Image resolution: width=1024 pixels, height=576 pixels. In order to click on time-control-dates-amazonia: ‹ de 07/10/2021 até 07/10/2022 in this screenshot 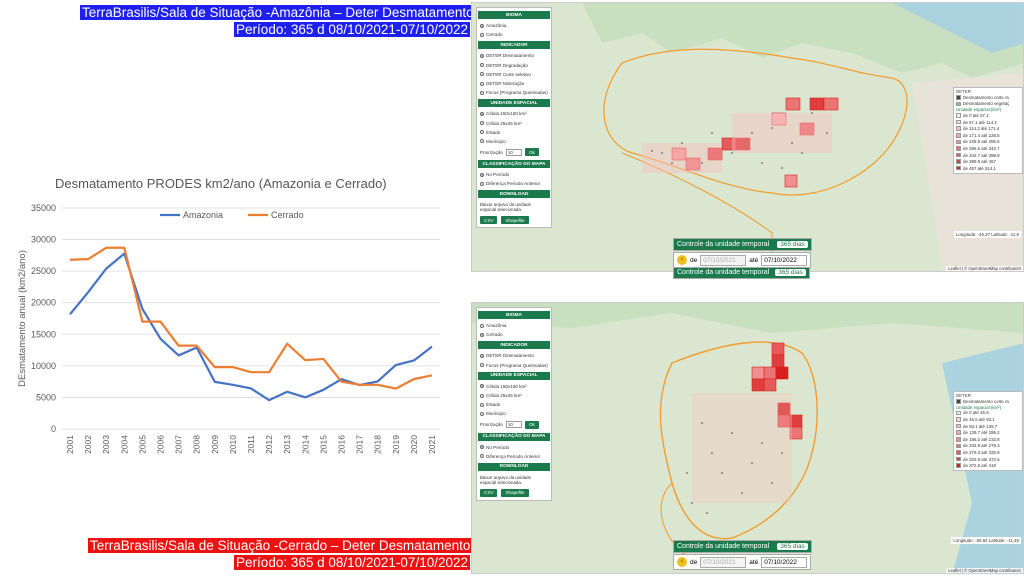, I will do `click(742, 260)`.